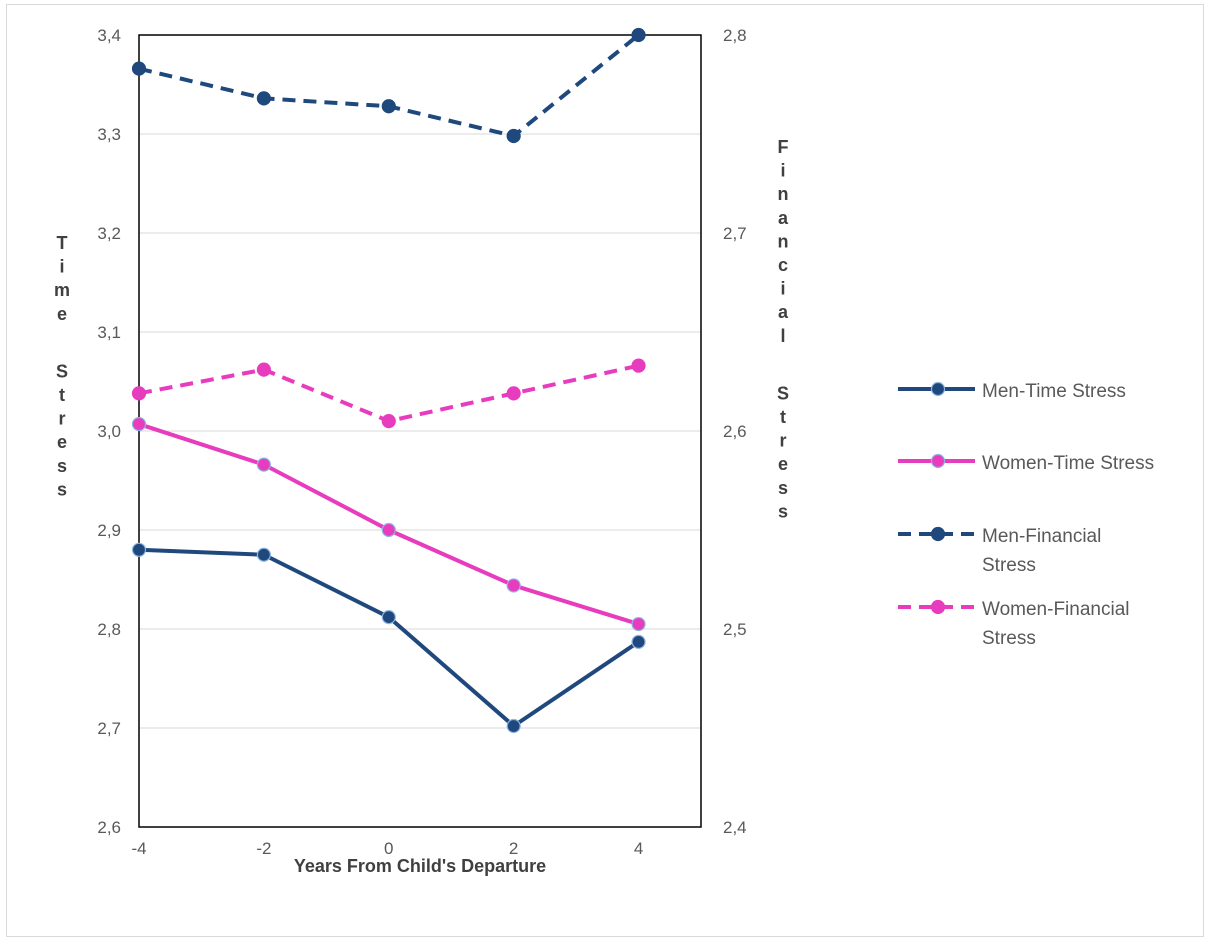 This screenshot has width=1210, height=943. What do you see at coordinates (62, 290) in the screenshot?
I see `axis-title-letter: m` at bounding box center [62, 290].